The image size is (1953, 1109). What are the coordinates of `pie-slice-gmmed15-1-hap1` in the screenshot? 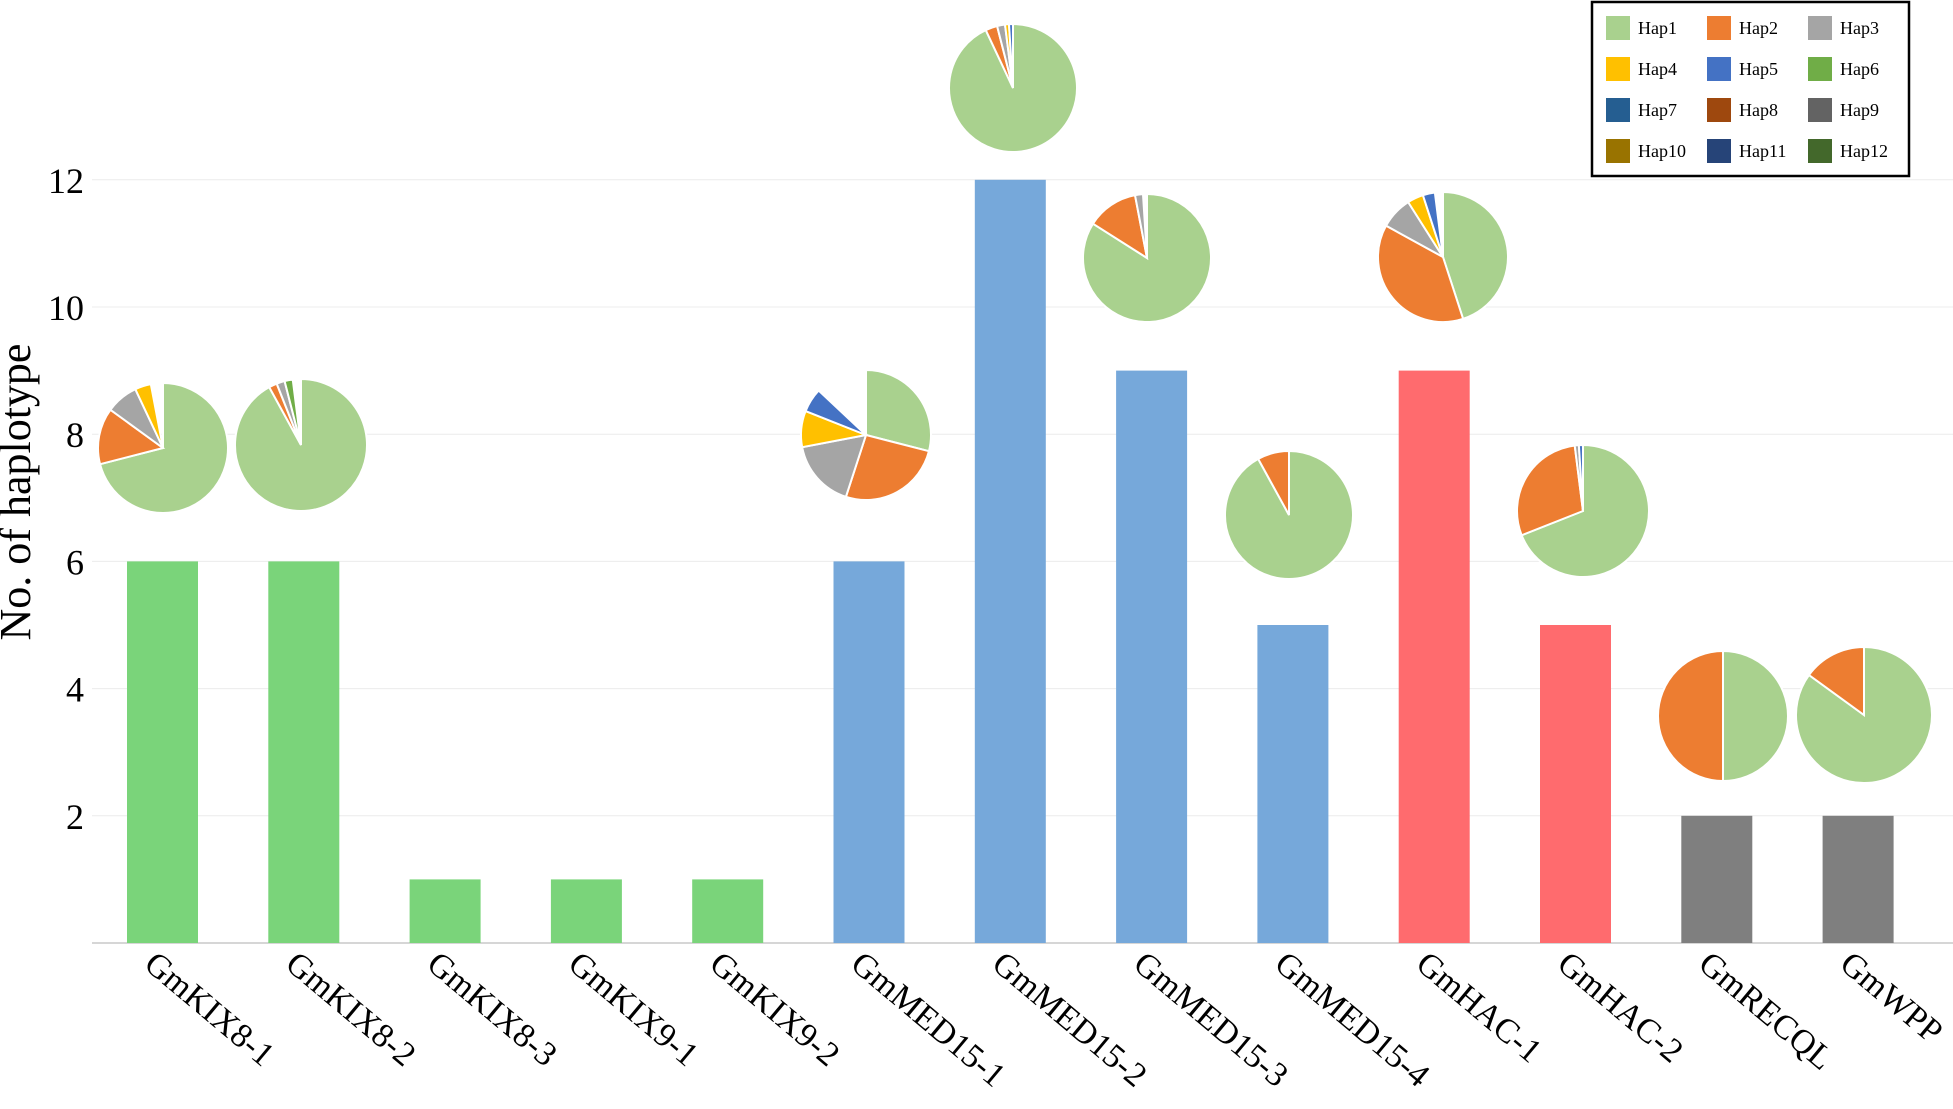 It's located at (898, 410).